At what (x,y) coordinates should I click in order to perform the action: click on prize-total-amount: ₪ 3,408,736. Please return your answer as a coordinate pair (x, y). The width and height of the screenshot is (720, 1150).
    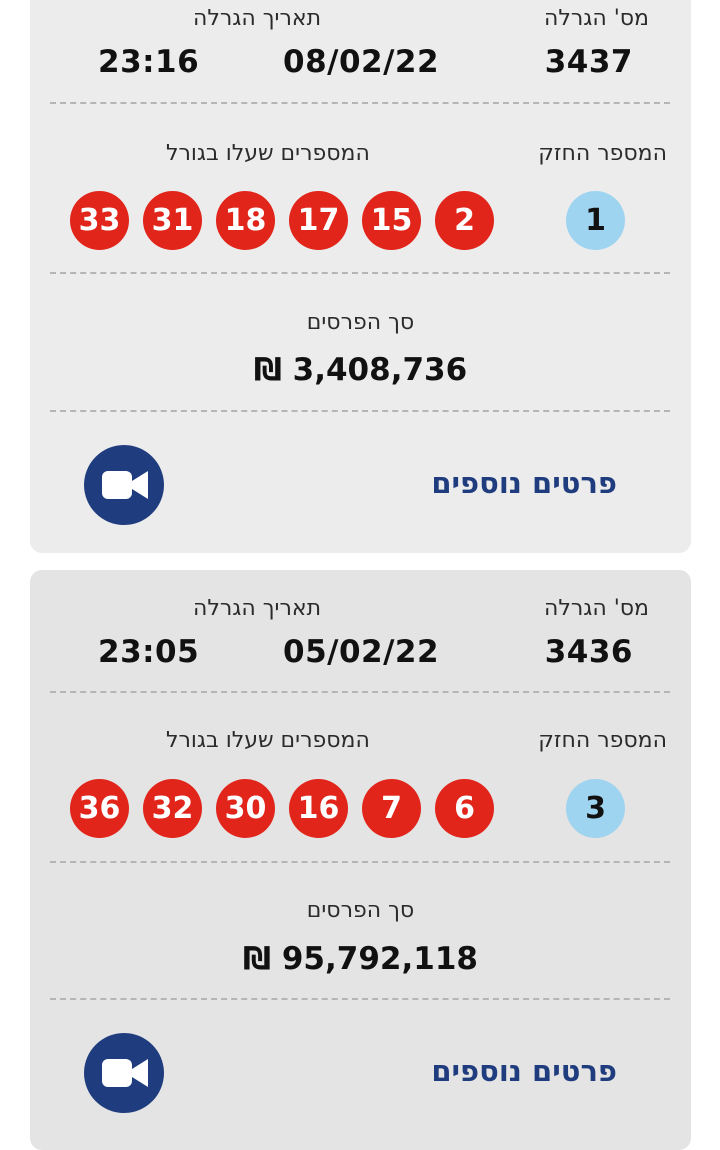
    Looking at the image, I should click on (360, 370).